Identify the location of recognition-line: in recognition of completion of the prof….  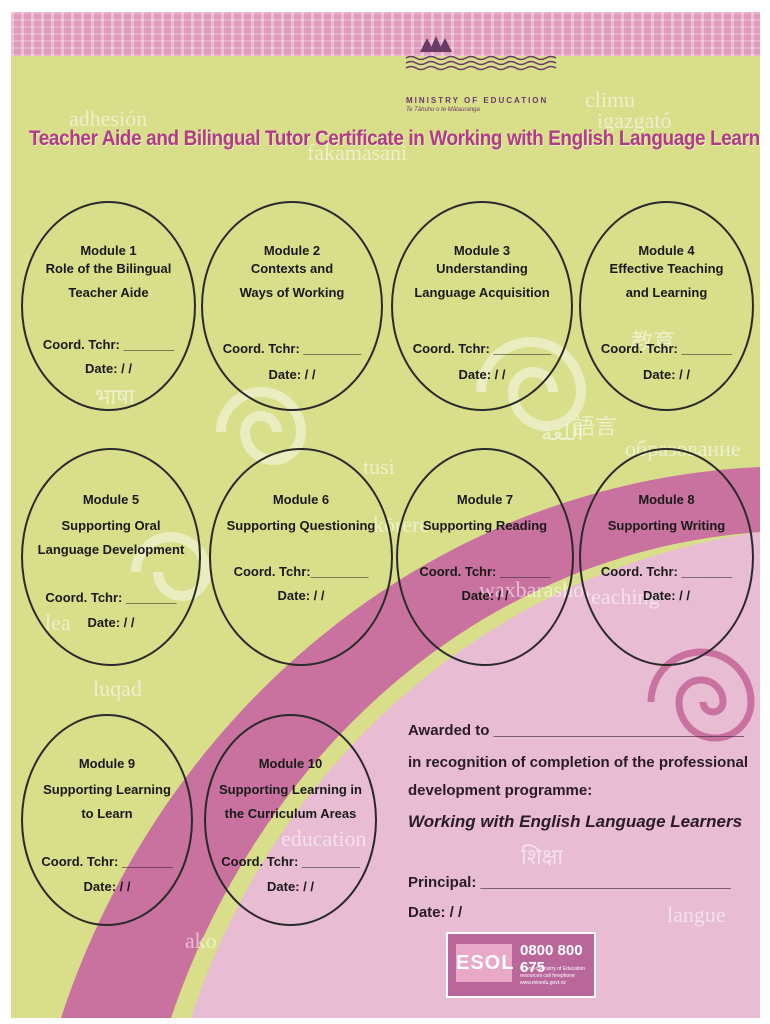
(578, 762).